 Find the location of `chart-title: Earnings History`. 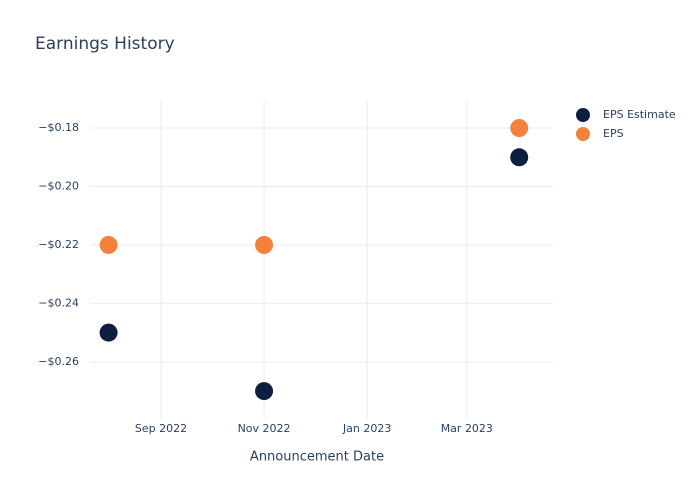

chart-title: Earnings History is located at coordinates (105, 44).